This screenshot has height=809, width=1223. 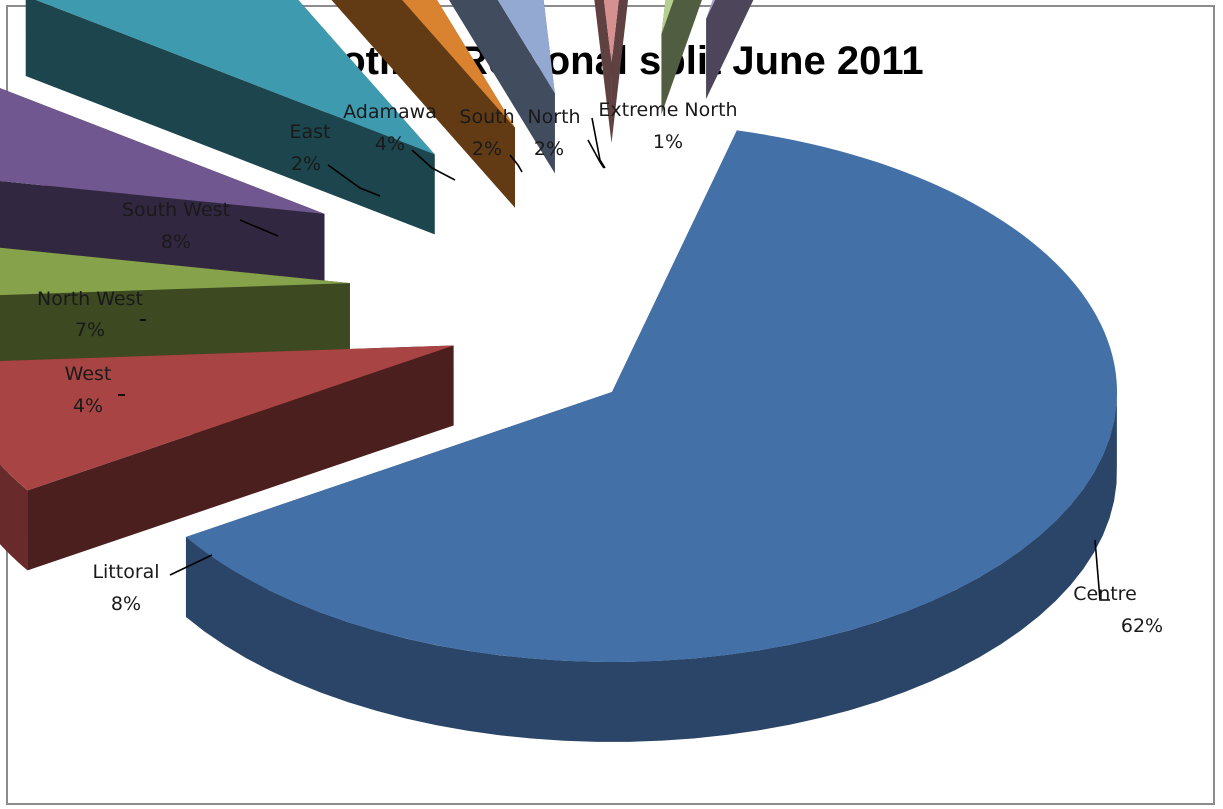 I want to click on pie-slice-littoral, so click(x=227, y=458).